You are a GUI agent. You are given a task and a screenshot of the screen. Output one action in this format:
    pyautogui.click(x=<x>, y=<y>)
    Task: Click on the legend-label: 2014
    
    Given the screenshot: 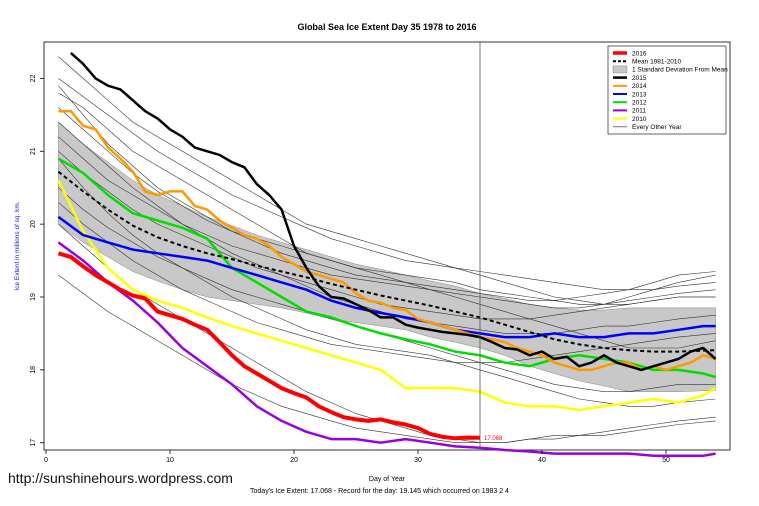 What is the action you would take?
    pyautogui.click(x=639, y=86)
    